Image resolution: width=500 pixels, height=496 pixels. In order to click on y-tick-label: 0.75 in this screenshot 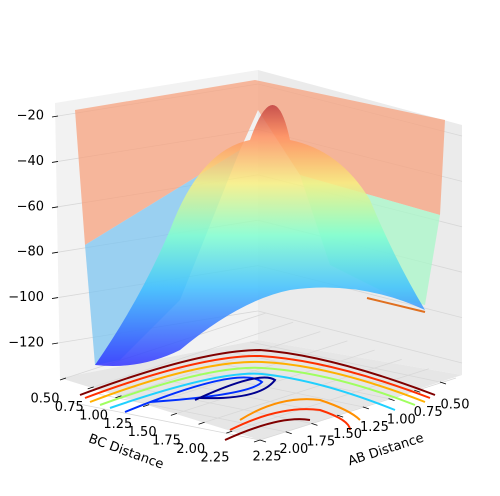, I will do `click(428, 412)`.